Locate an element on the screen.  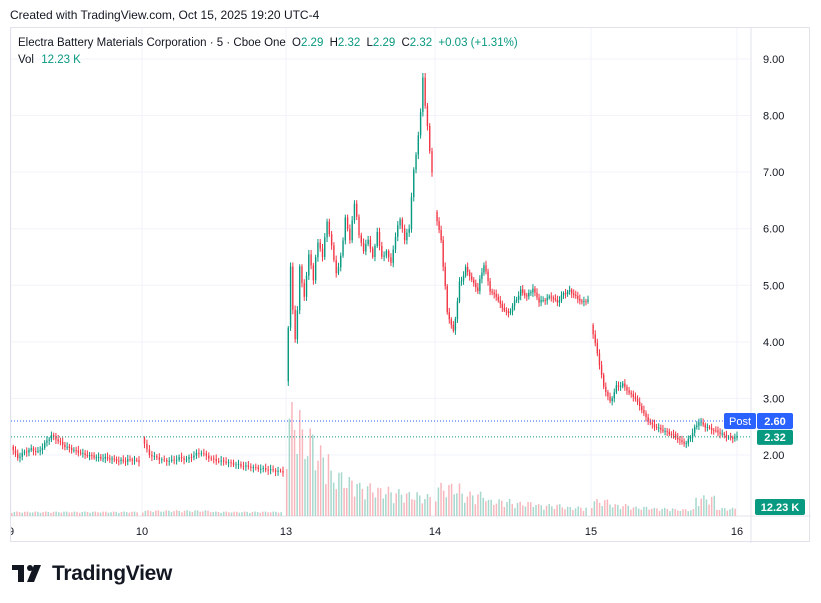
price-tick-label: 4.00 is located at coordinates (773, 343).